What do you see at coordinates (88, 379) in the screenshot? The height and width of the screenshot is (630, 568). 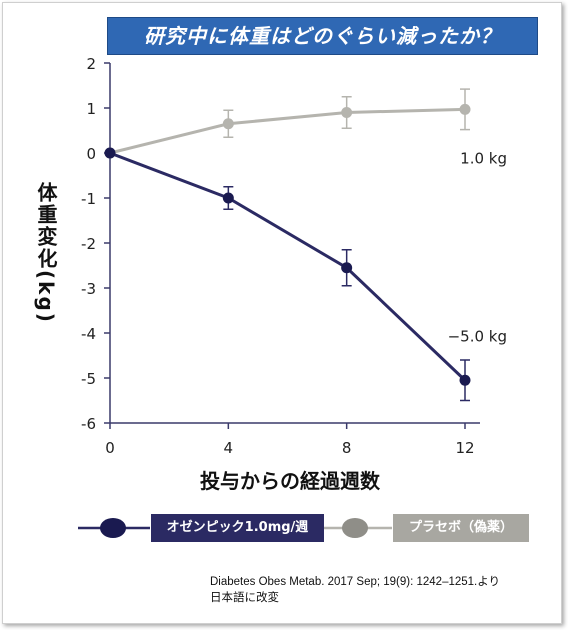 I see `y-tick-label: -5` at bounding box center [88, 379].